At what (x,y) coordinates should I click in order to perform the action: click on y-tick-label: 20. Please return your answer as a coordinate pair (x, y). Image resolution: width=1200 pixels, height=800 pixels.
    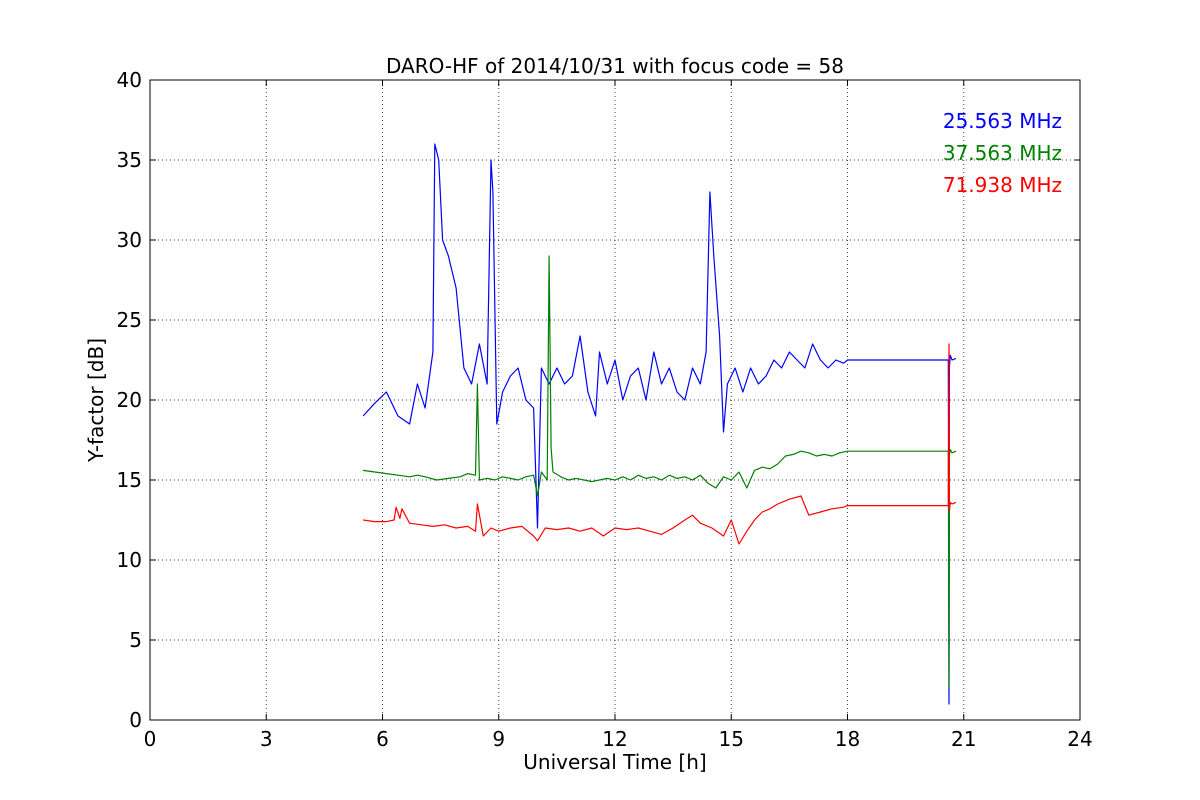
    Looking at the image, I should click on (129, 400).